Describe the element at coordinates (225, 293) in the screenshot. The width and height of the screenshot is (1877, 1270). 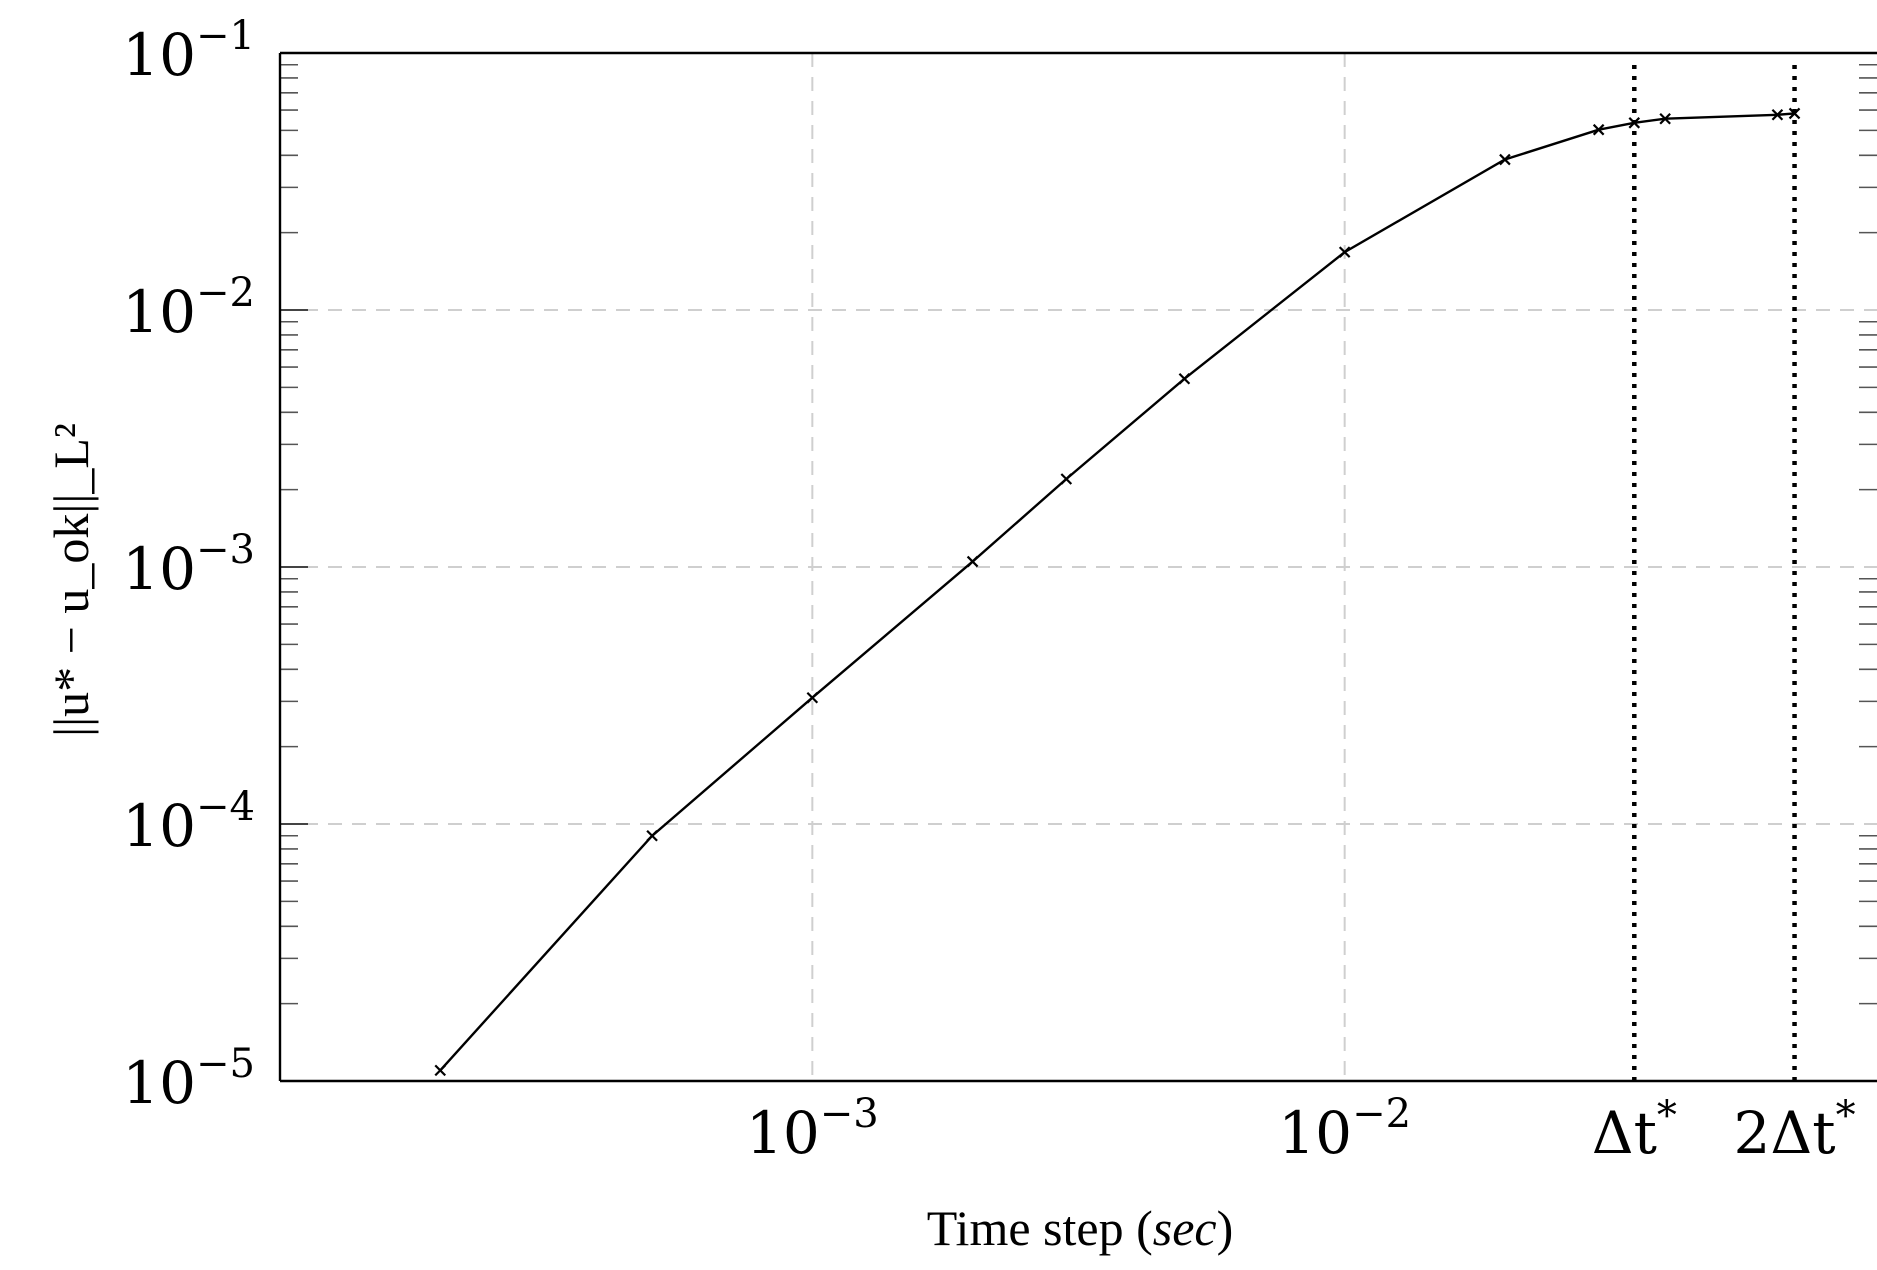
I see `y-tick-exponent: −2` at that location.